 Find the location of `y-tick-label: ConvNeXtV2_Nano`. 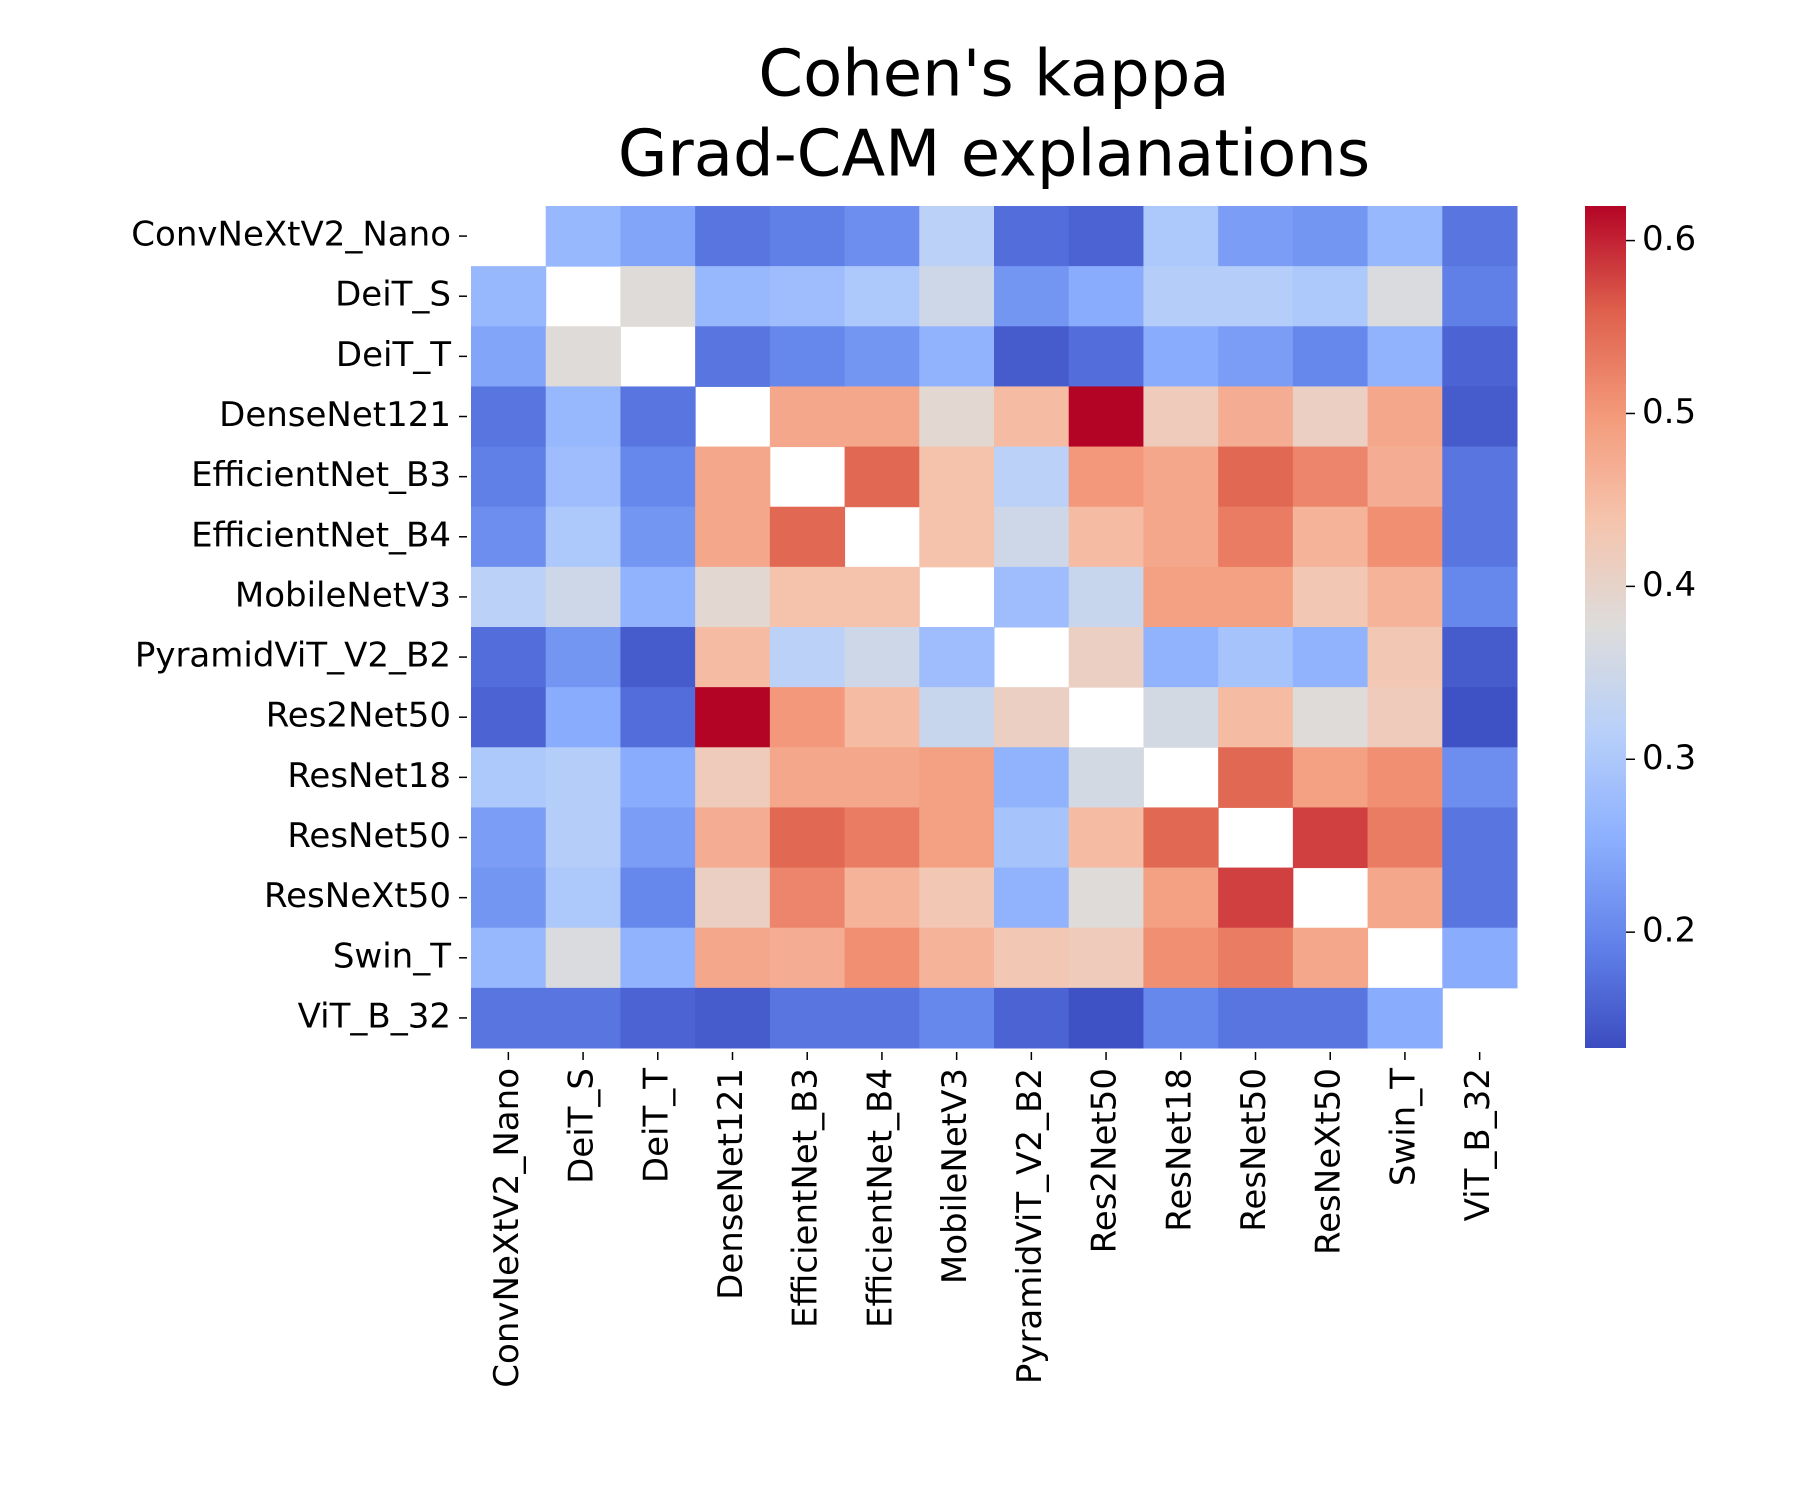

y-tick-label: ConvNeXtV2_Nano is located at coordinates (291, 235).